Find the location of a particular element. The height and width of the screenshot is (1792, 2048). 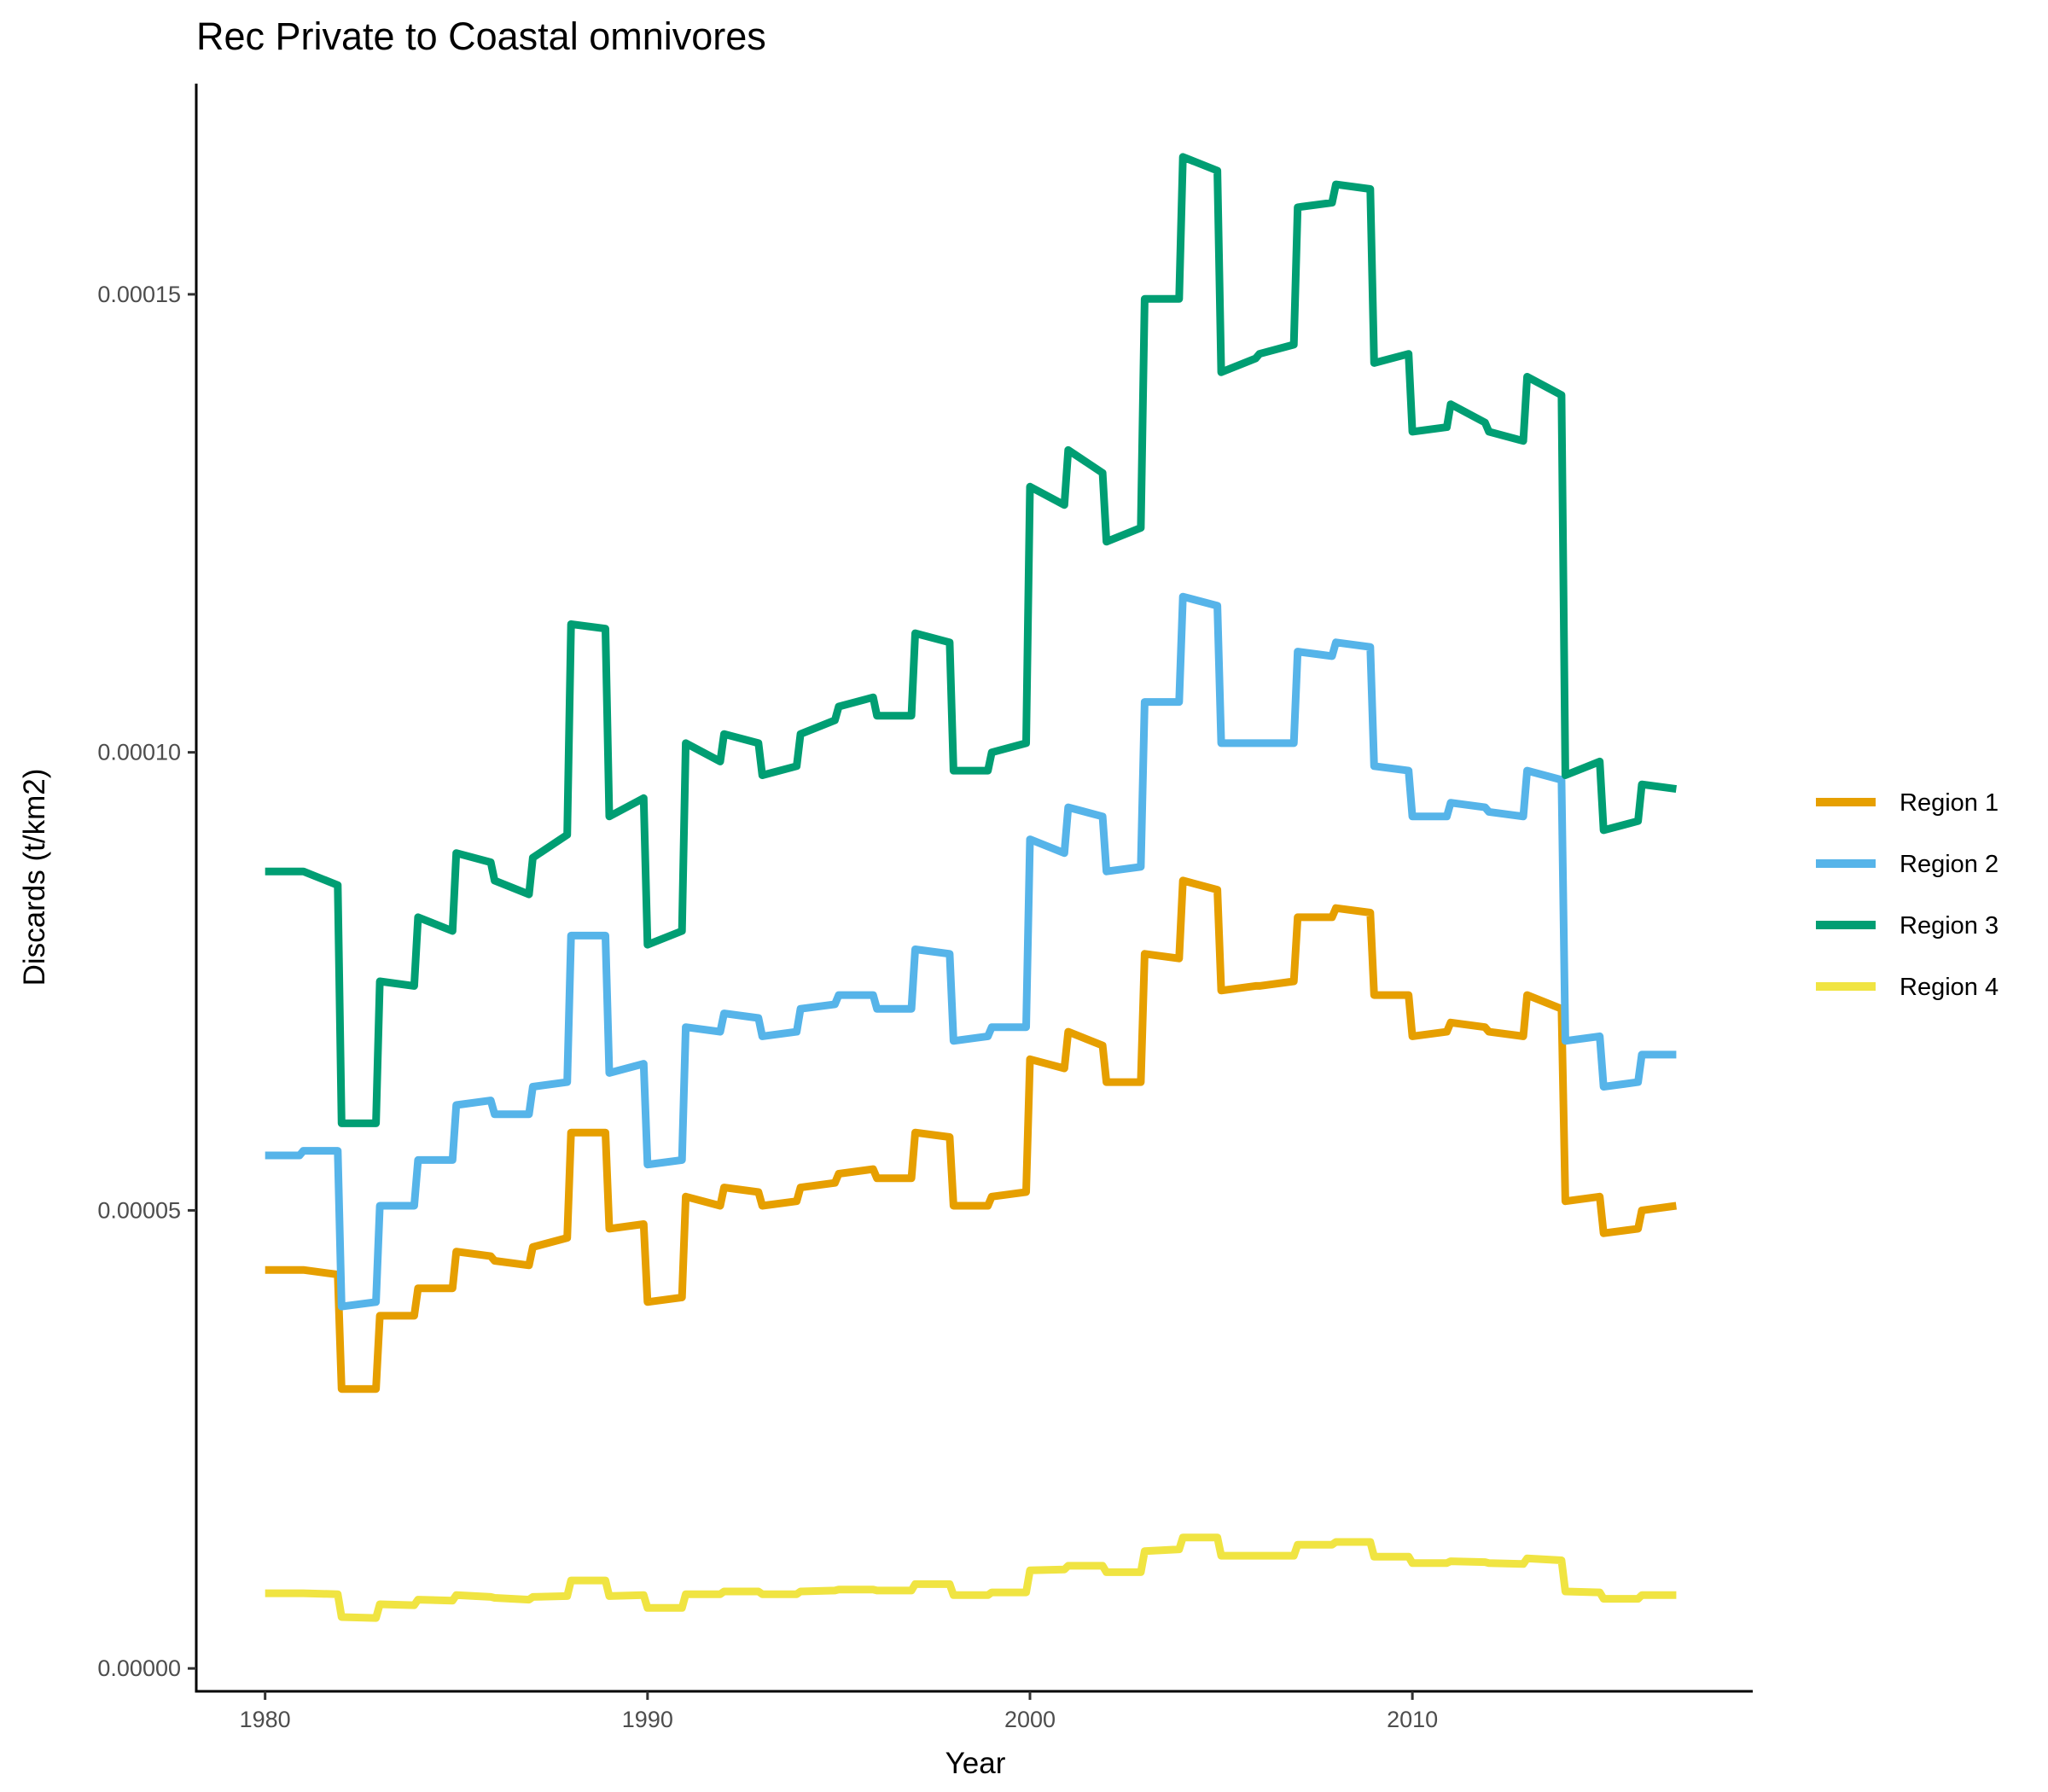

y-tick-label: 0.00010 is located at coordinates (139, 752).